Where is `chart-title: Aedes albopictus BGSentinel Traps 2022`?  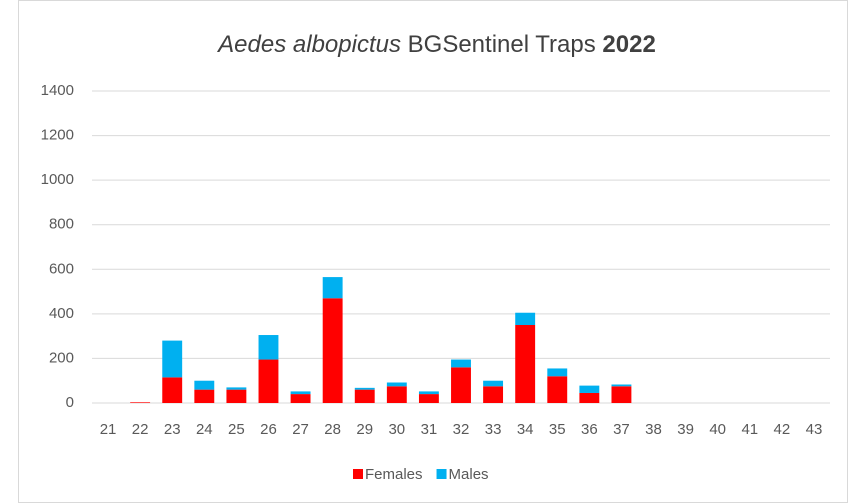
chart-title: Aedes albopictus BGSentinel Traps 2022 is located at coordinates (436, 44).